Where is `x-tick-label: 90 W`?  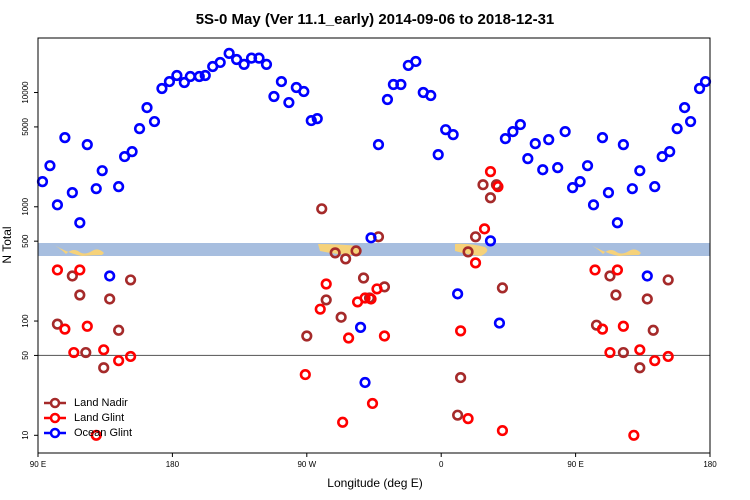
x-tick-label: 90 W is located at coordinates (306, 464).